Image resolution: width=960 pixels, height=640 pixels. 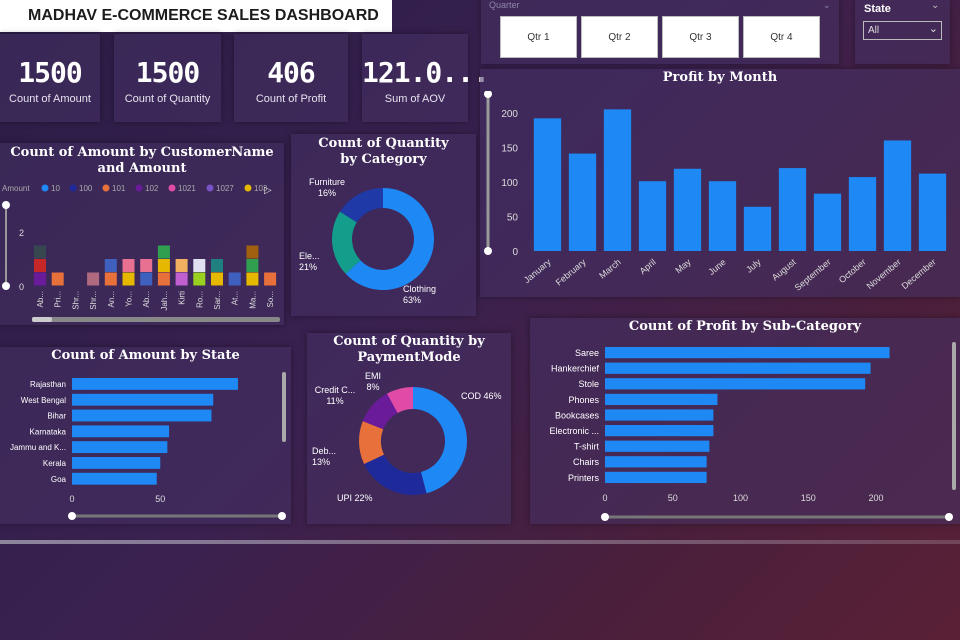 What do you see at coordinates (504, 5) in the screenshot?
I see `quarter-slicer-label: Quarter` at bounding box center [504, 5].